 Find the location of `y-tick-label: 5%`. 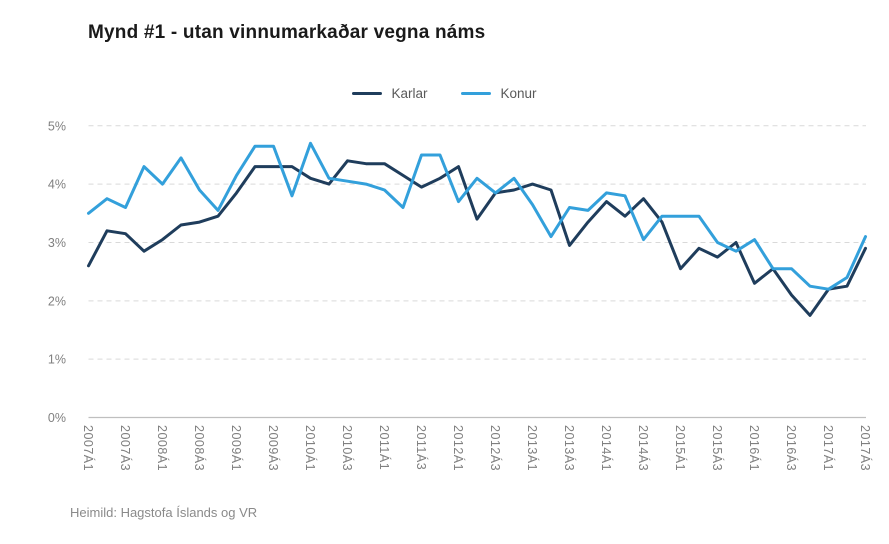

y-tick-label: 5% is located at coordinates (57, 126).